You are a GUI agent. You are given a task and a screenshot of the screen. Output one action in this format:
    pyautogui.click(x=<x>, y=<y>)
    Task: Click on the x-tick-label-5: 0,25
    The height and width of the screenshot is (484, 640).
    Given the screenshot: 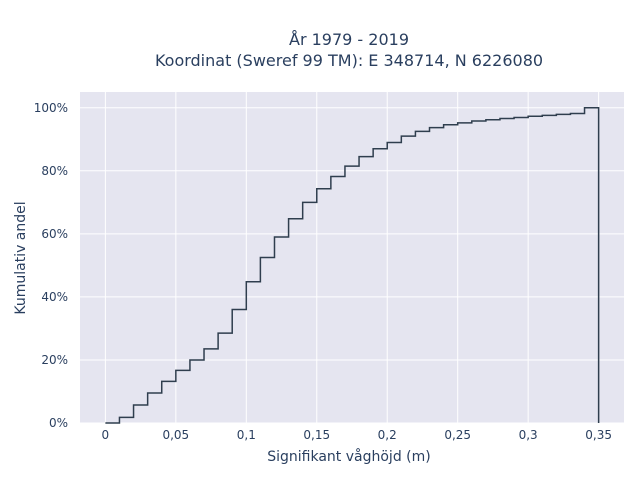 What is the action you would take?
    pyautogui.click(x=457, y=435)
    